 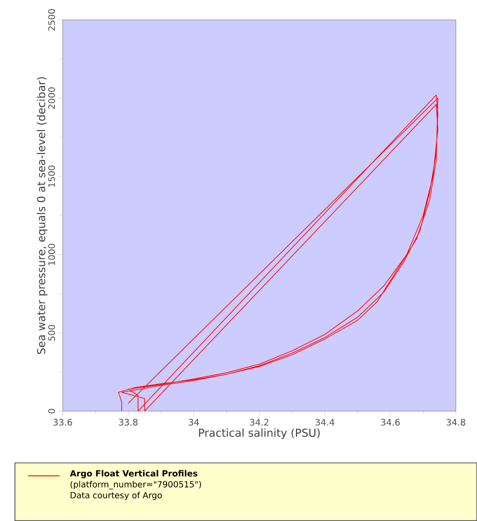 I want to click on y-tick-label: 0, so click(x=51, y=411).